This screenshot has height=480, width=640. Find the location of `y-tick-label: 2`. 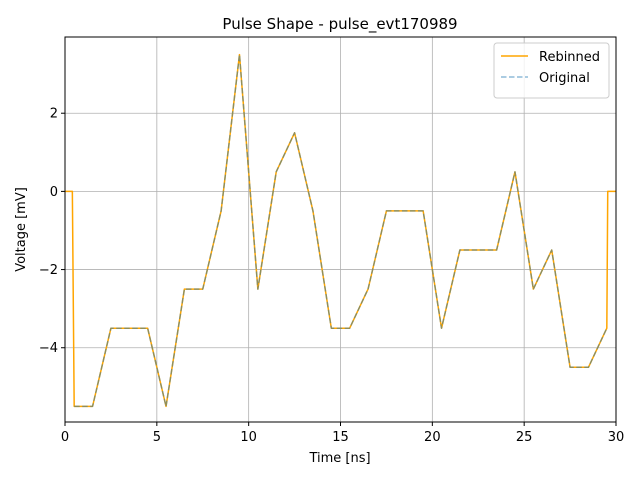

y-tick-label: 2 is located at coordinates (54, 114).